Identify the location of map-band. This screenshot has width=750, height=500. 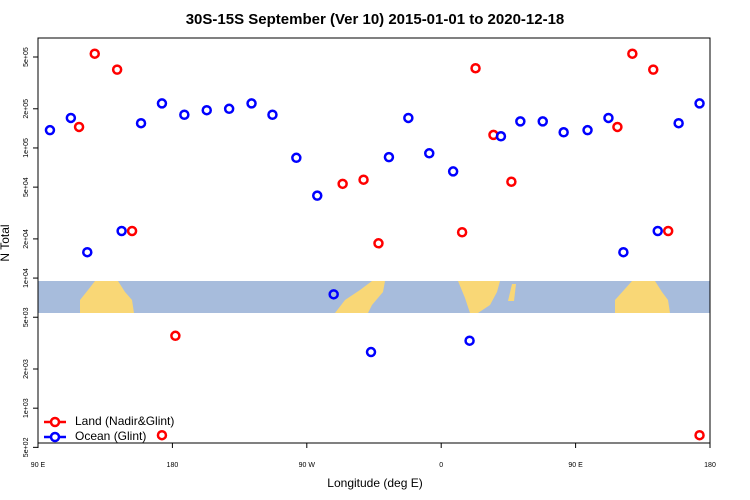
(374, 297).